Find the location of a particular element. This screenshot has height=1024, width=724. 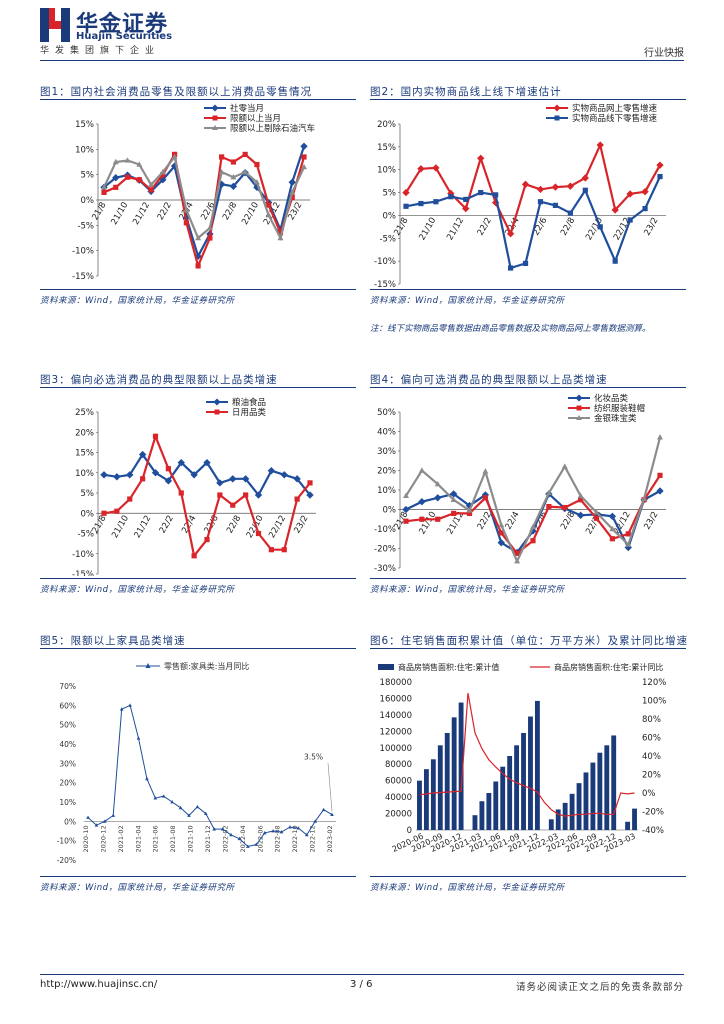

fig6-source: 资料来源：Wind，国家统计局，华金证券研究所 is located at coordinates (467, 888).